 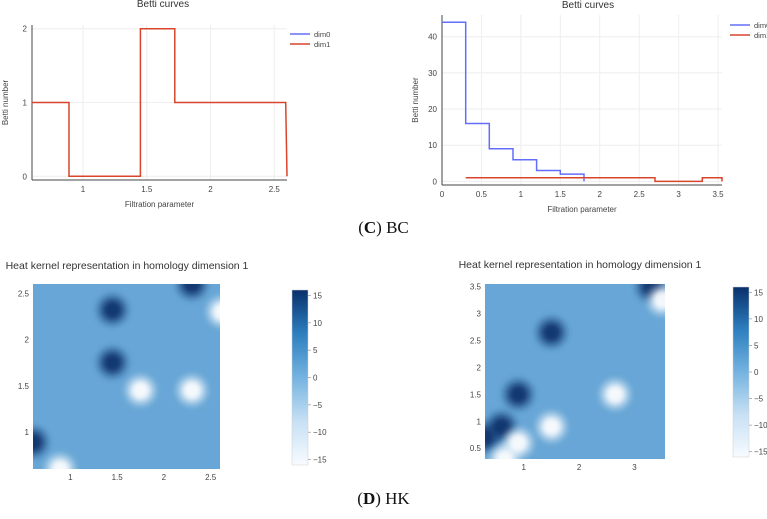 I want to click on betti-right-xlabel: Filtration parameter, so click(x=582, y=209).